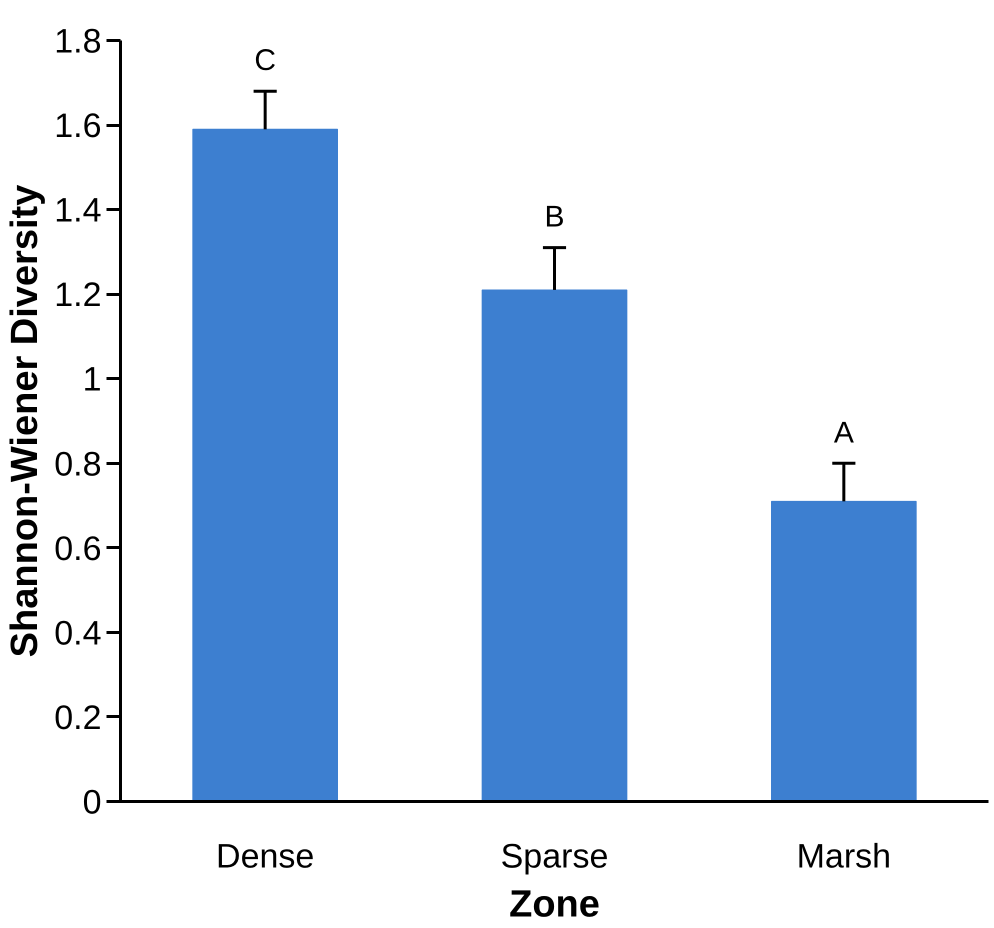 The image size is (994, 928). I want to click on y-tick-label: 0.6, so click(78, 549).